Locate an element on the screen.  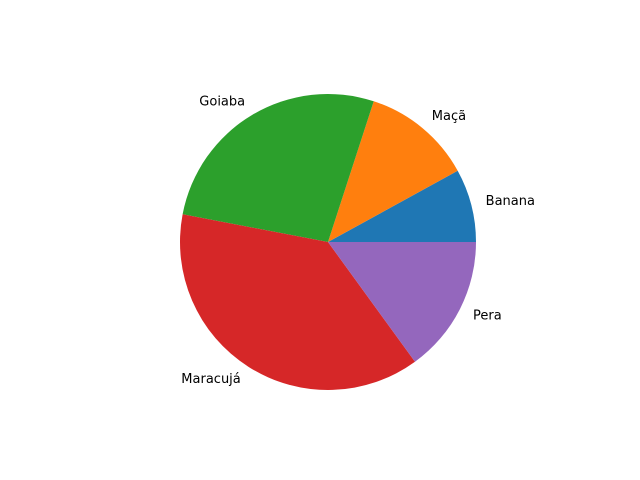
pie-label-maca: Maçã is located at coordinates (449, 116).